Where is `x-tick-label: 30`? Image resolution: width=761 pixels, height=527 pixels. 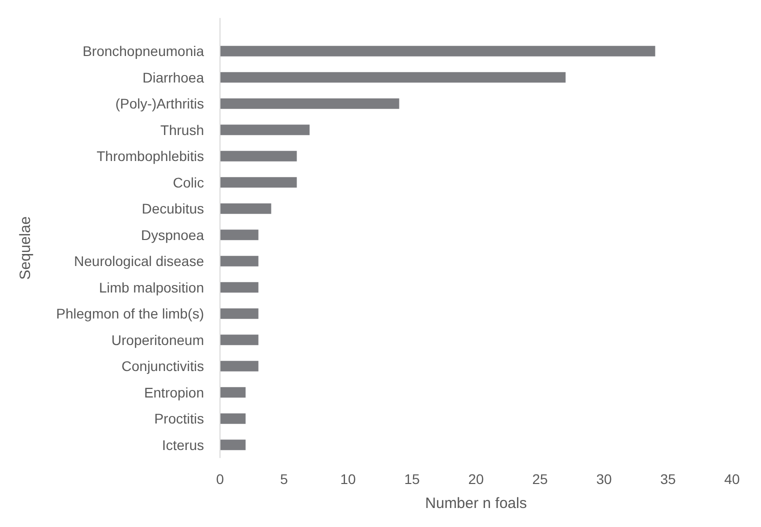 x-tick-label: 30 is located at coordinates (604, 479).